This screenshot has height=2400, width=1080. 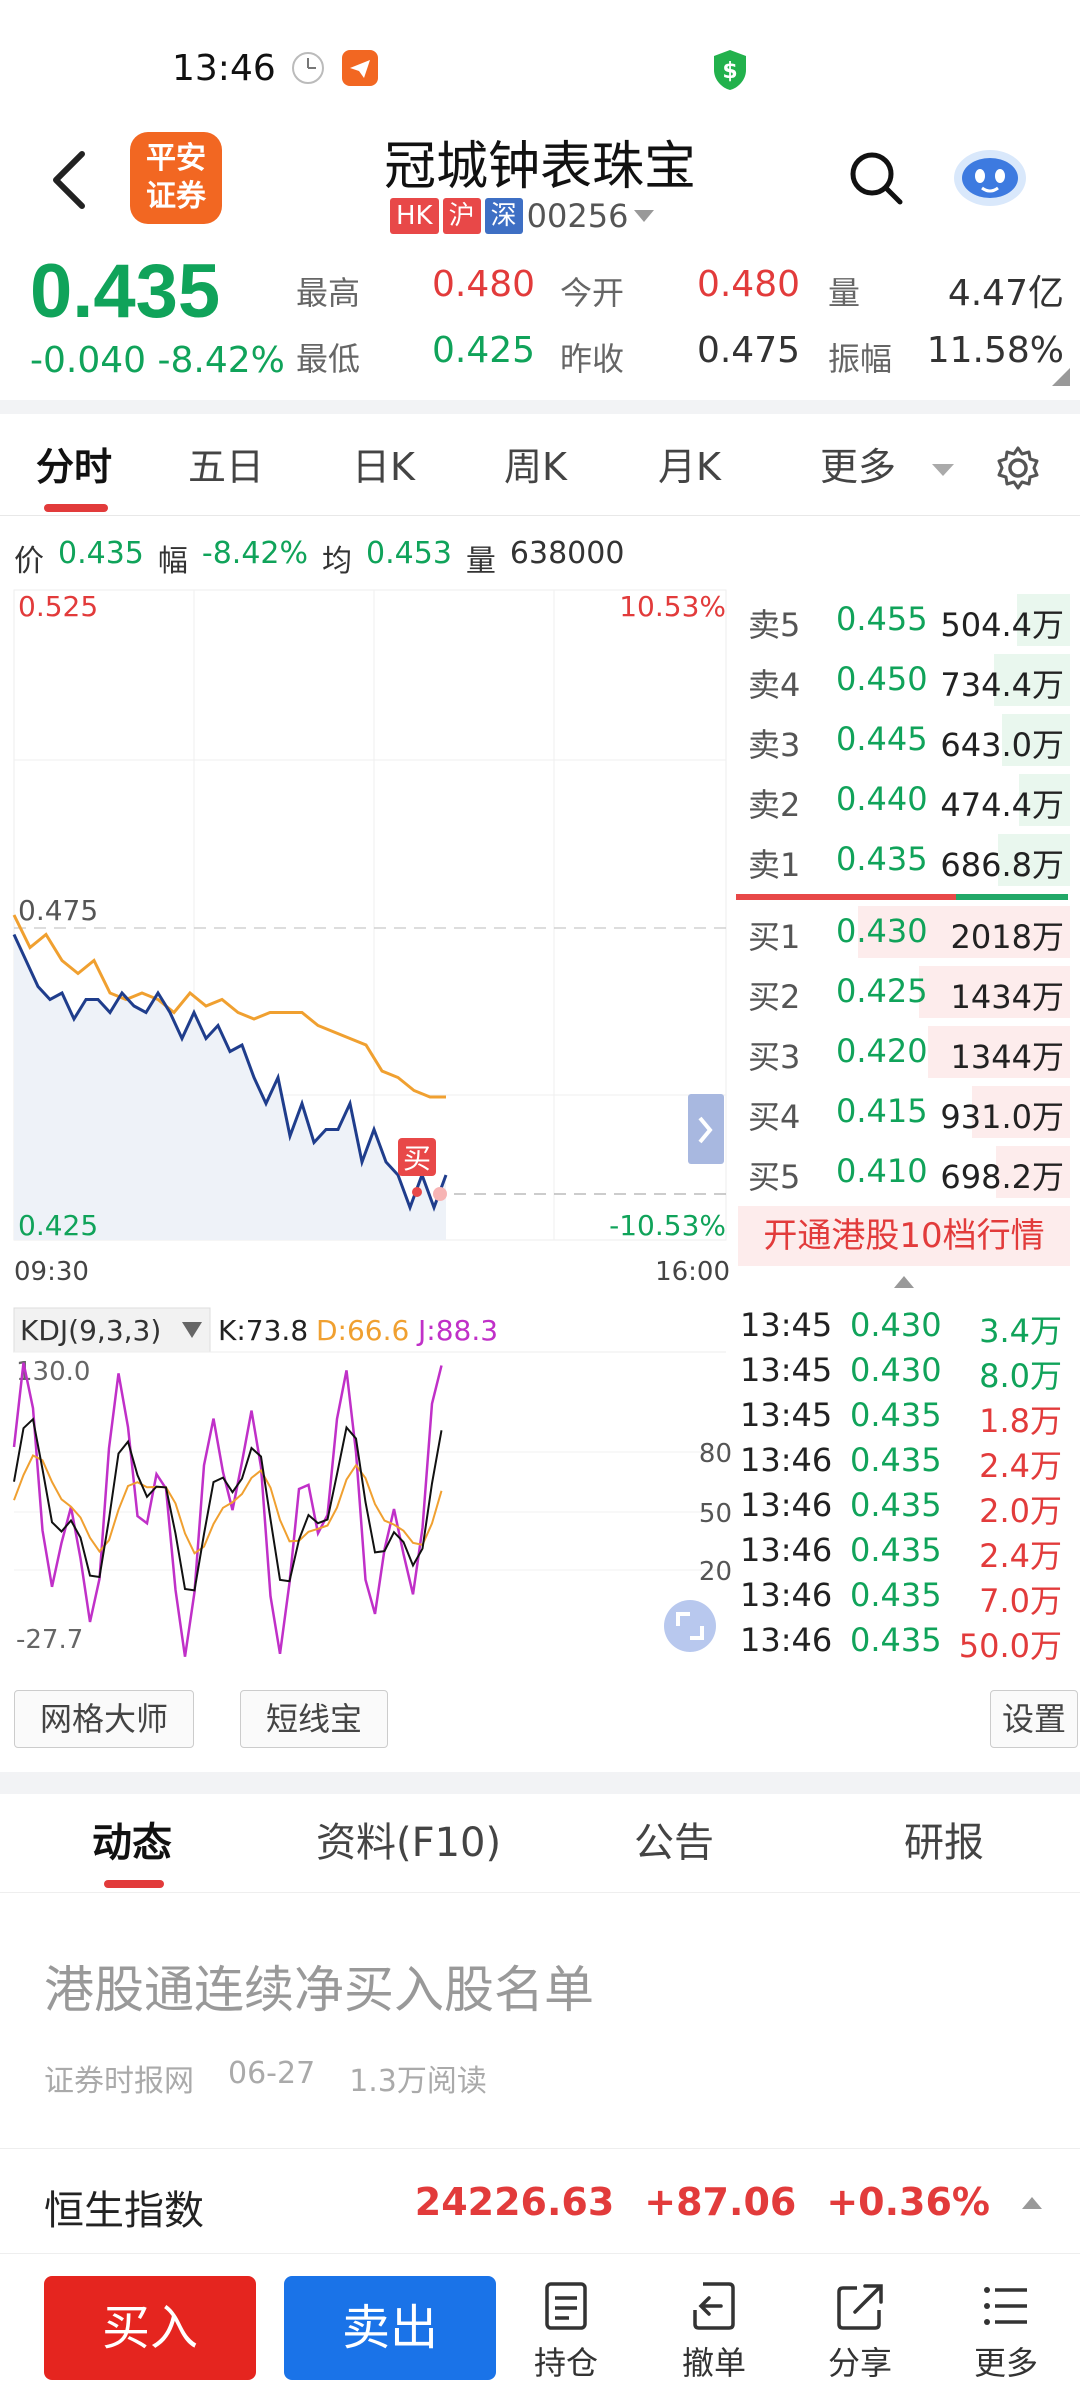 What do you see at coordinates (905, 680) in the screenshot?
I see `ask-row-4: 卖4 0.450 734.4万` at bounding box center [905, 680].